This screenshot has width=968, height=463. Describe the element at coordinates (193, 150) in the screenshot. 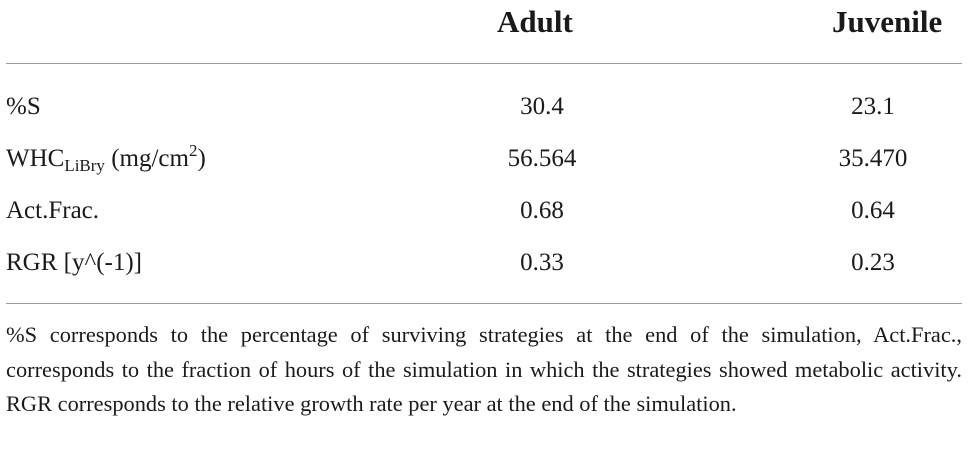

I see `label-superscript: 2` at that location.